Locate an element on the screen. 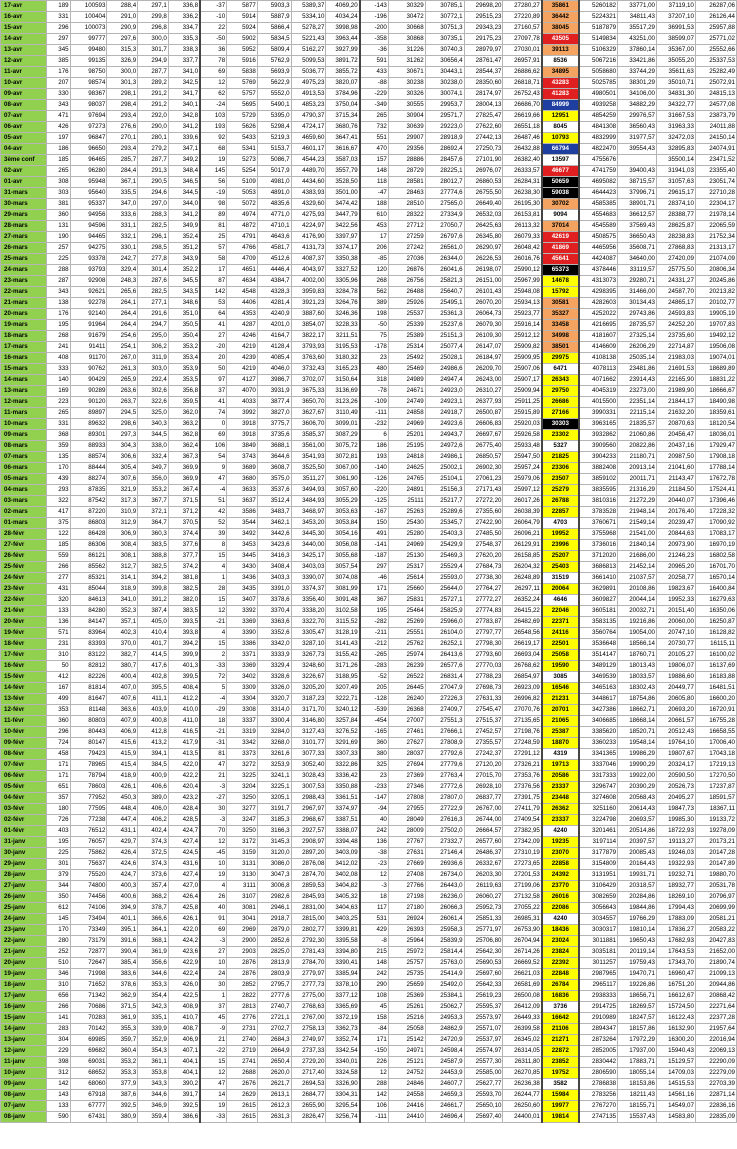 This screenshot has height=1149, width=737. value-cell: 53 is located at coordinates (213, 303).